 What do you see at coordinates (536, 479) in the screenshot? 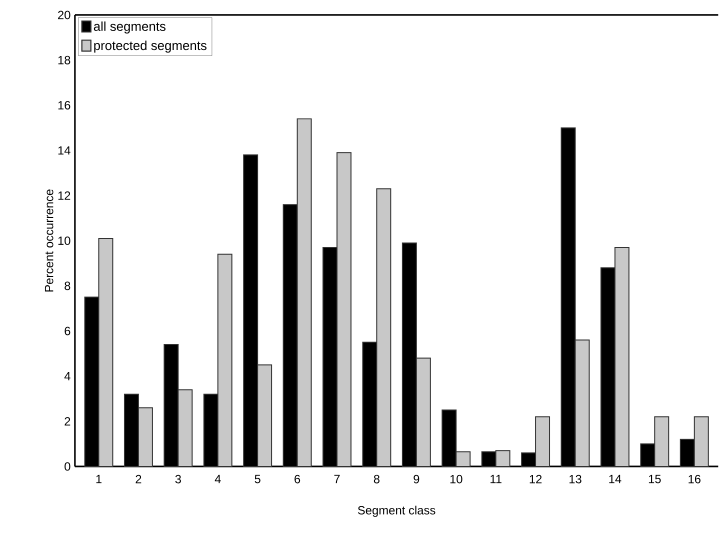
I see `x-tick-label: 12` at bounding box center [536, 479].